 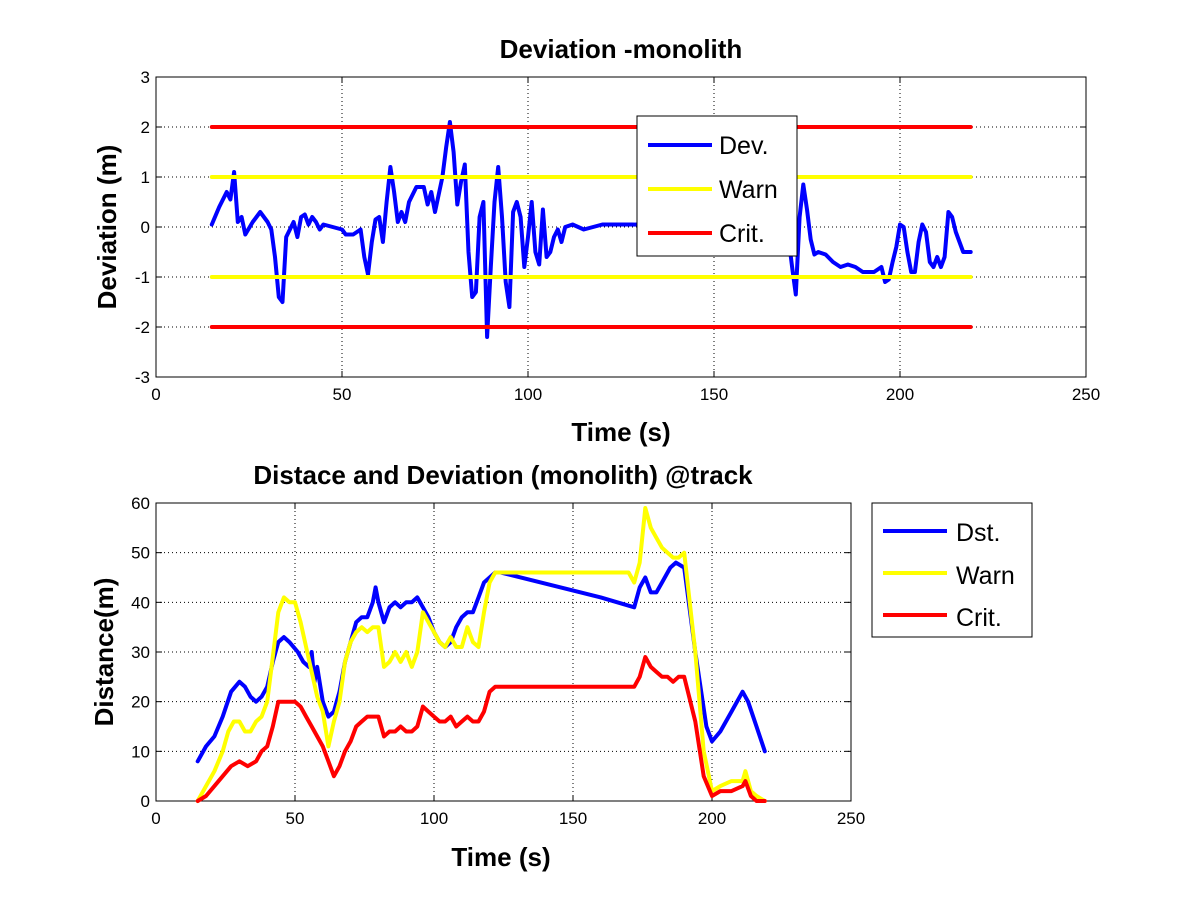 What do you see at coordinates (717, 186) in the screenshot?
I see `legend-deviation: Dev. Warn Crit.` at bounding box center [717, 186].